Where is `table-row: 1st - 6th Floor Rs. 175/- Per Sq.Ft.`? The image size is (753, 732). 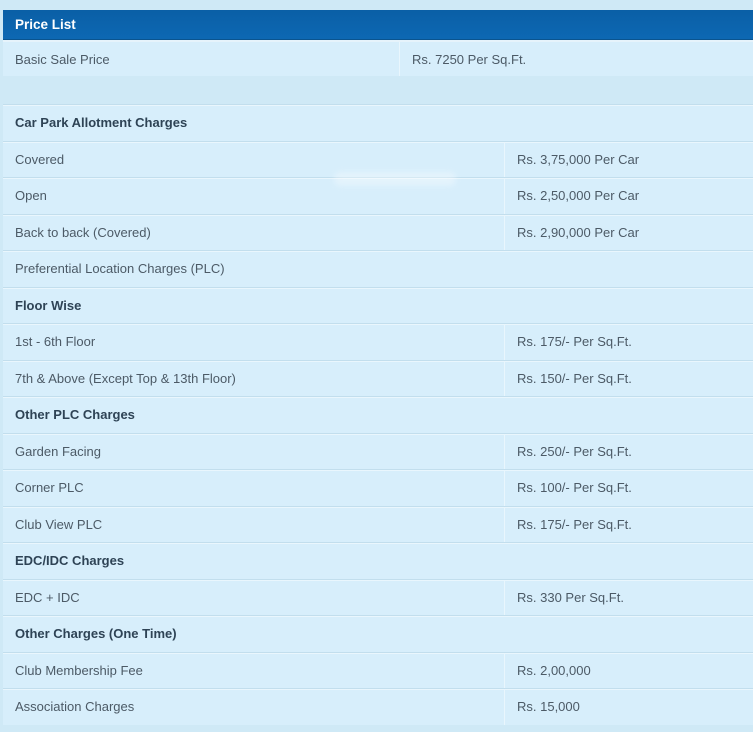 table-row: 1st - 6th Floor Rs. 175/- Per Sq.Ft. is located at coordinates (378, 341).